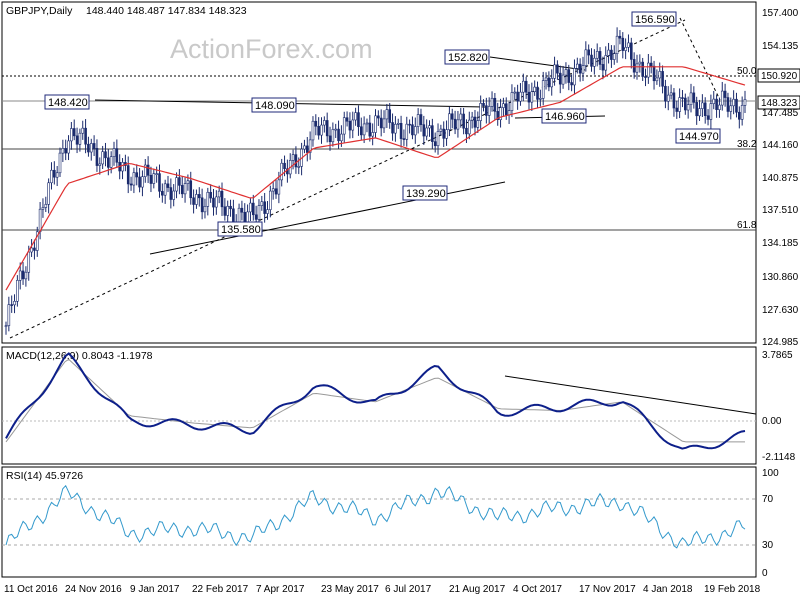 The height and width of the screenshot is (600, 800). I want to click on x-tick: 22 Feb 2017, so click(220, 589).